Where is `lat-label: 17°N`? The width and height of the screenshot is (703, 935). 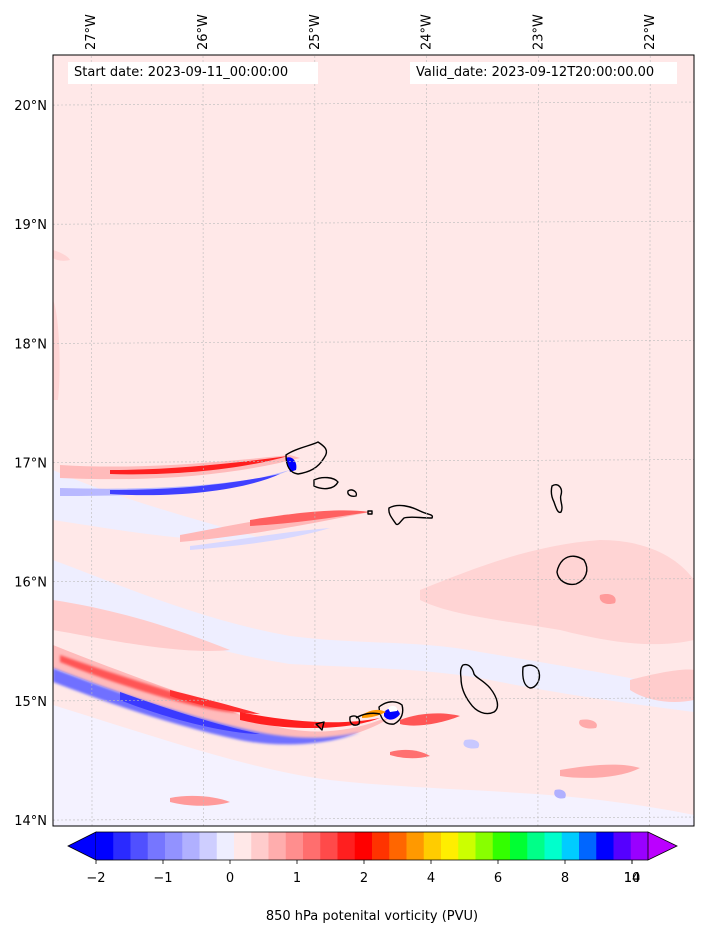
lat-label: 17°N is located at coordinates (30, 464).